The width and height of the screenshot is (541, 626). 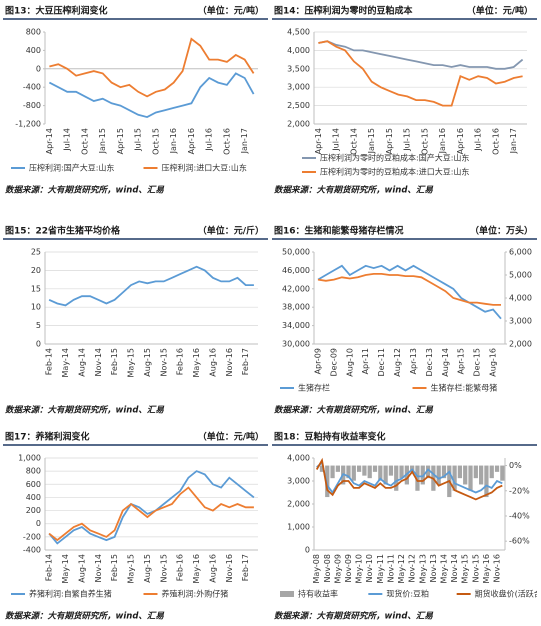 I want to click on x-tick-label: Apr-11, so click(x=365, y=361).